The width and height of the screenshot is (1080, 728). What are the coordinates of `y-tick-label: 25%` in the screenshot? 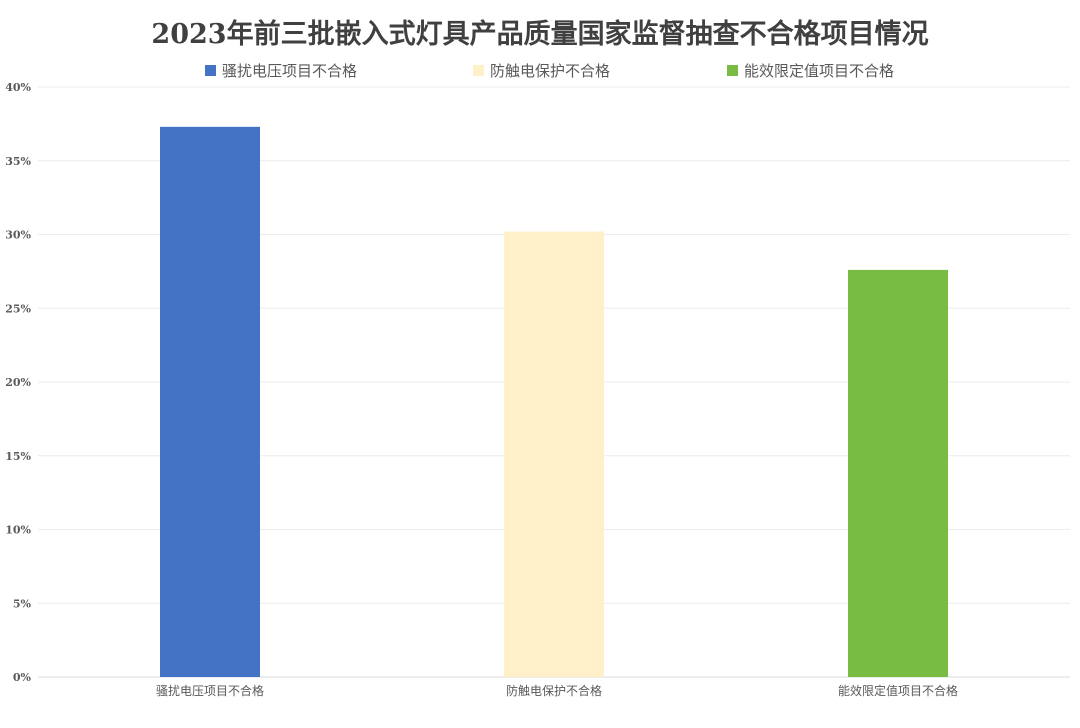 It's located at (18, 308).